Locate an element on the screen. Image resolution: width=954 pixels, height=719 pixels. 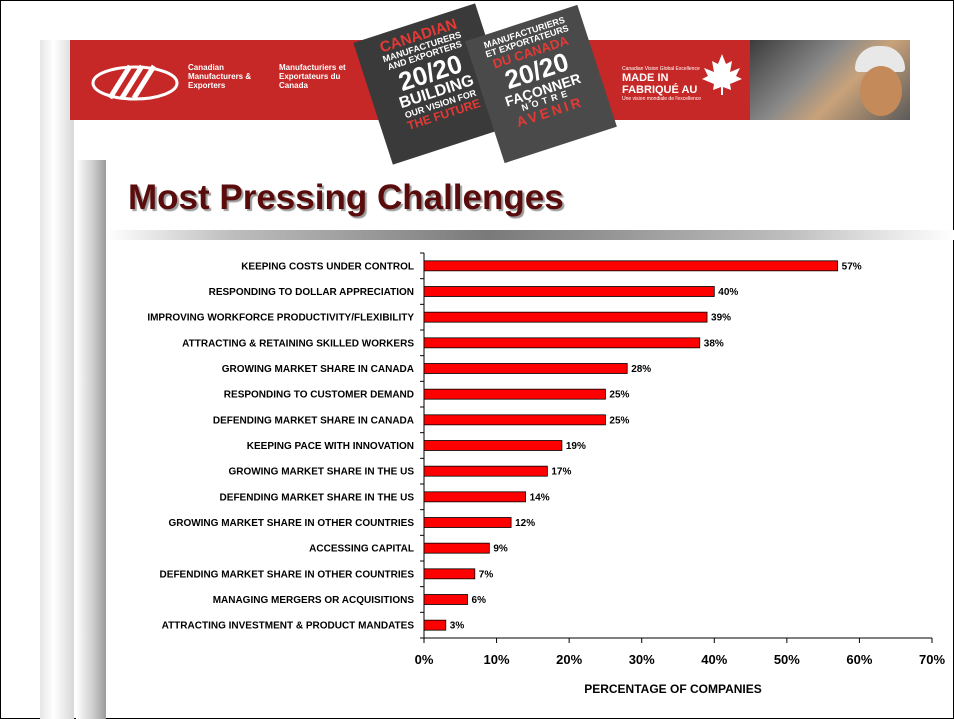
category-label: KEEPING COSTS UNDER CONTROL is located at coordinates (327, 266).